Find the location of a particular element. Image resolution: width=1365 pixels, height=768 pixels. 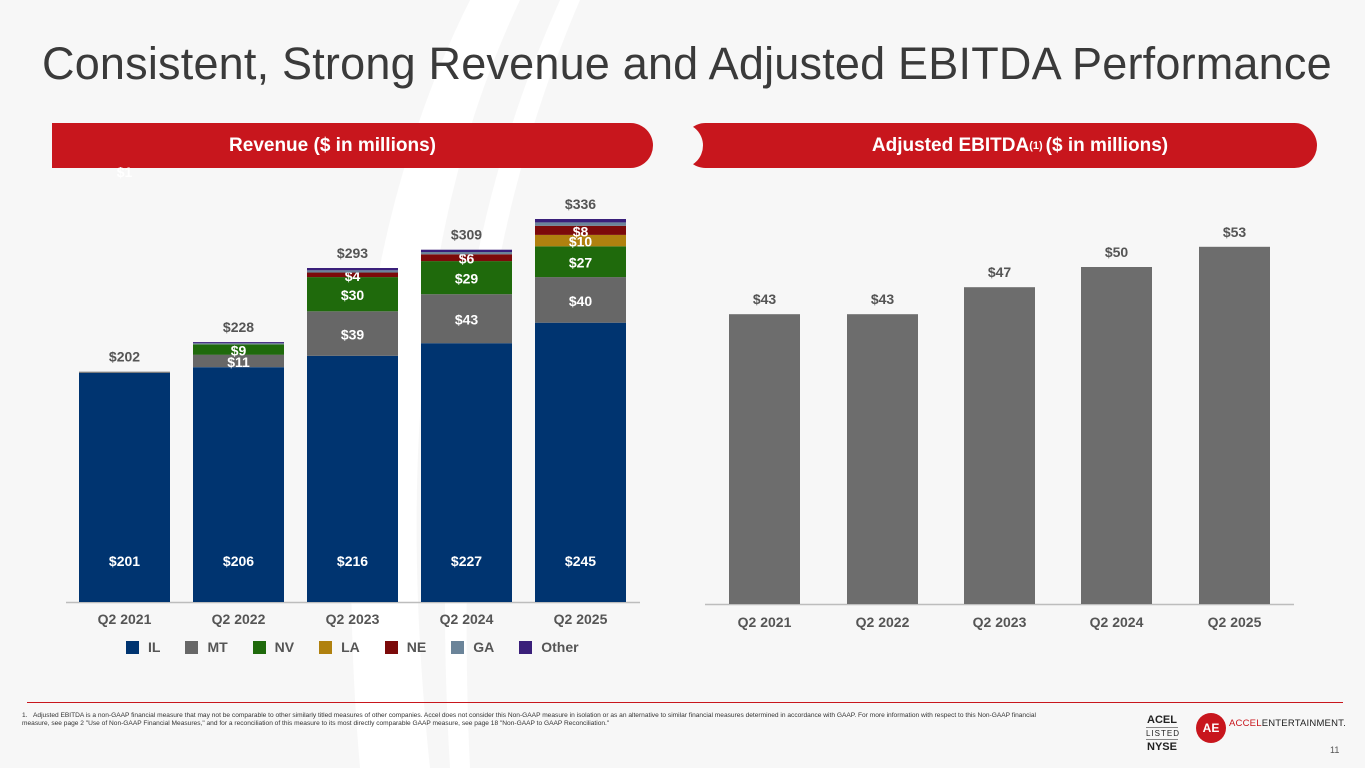

legend-label: LA is located at coordinates (350, 647).